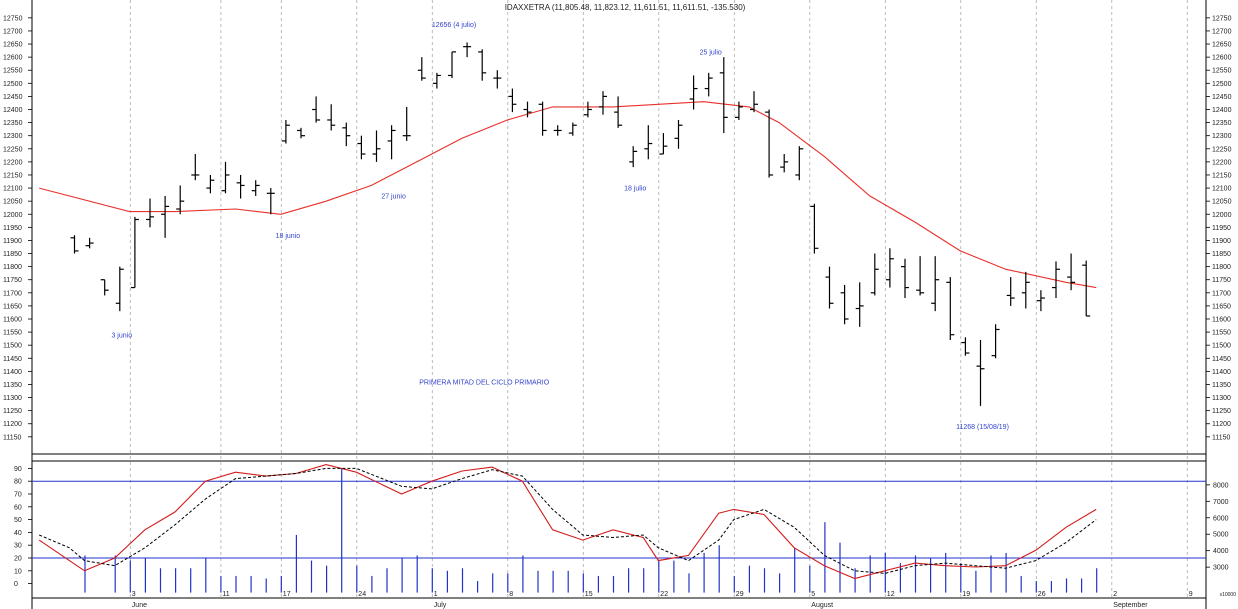  I want to click on day-label: 19, so click(966, 594).